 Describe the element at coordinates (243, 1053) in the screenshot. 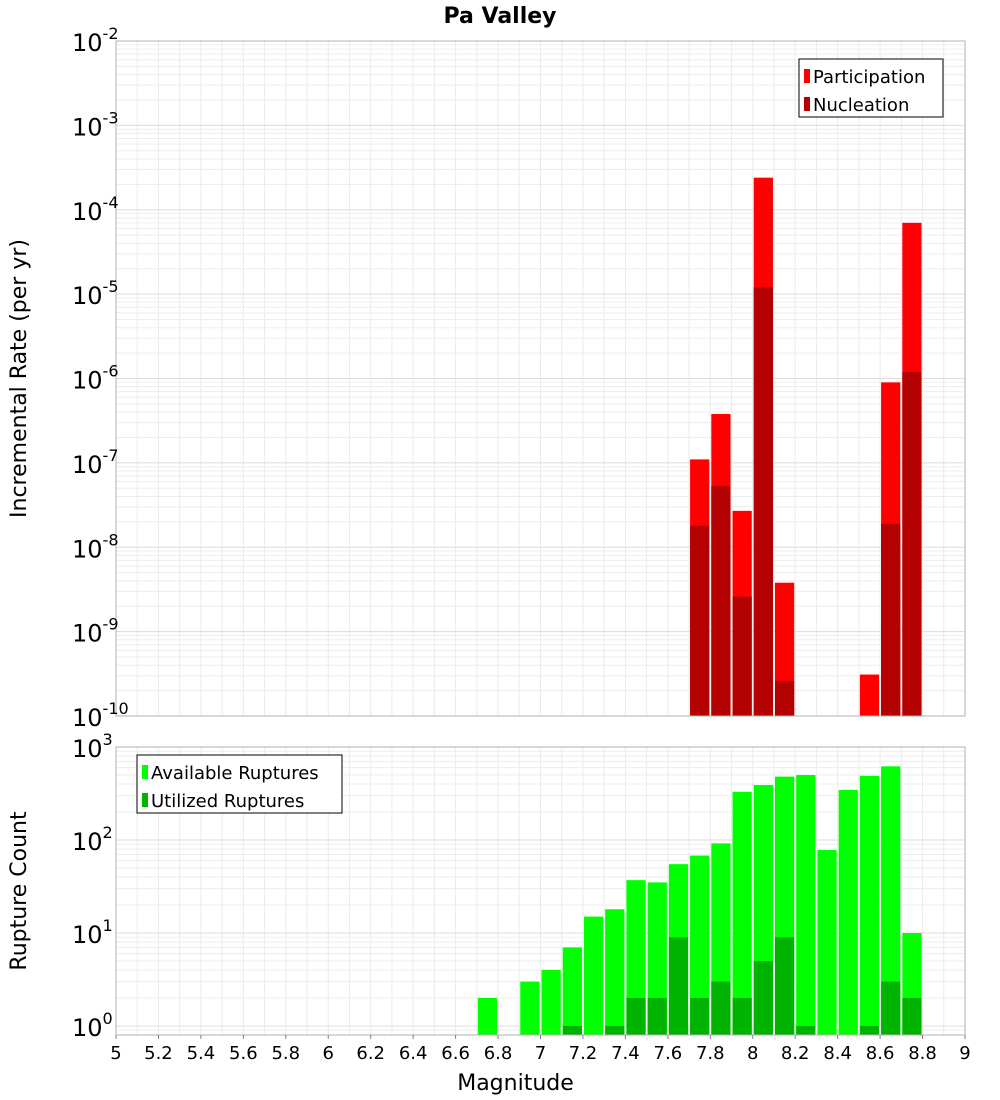

I see `x-tick-label: 5.6` at that location.